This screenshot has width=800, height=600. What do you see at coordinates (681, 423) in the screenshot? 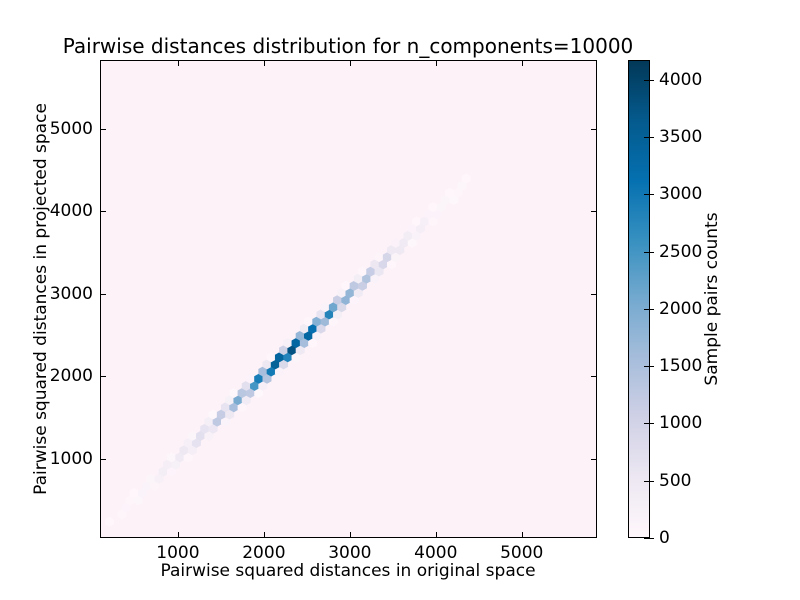
I see `colorbar-tick-label: 1000` at bounding box center [681, 423].